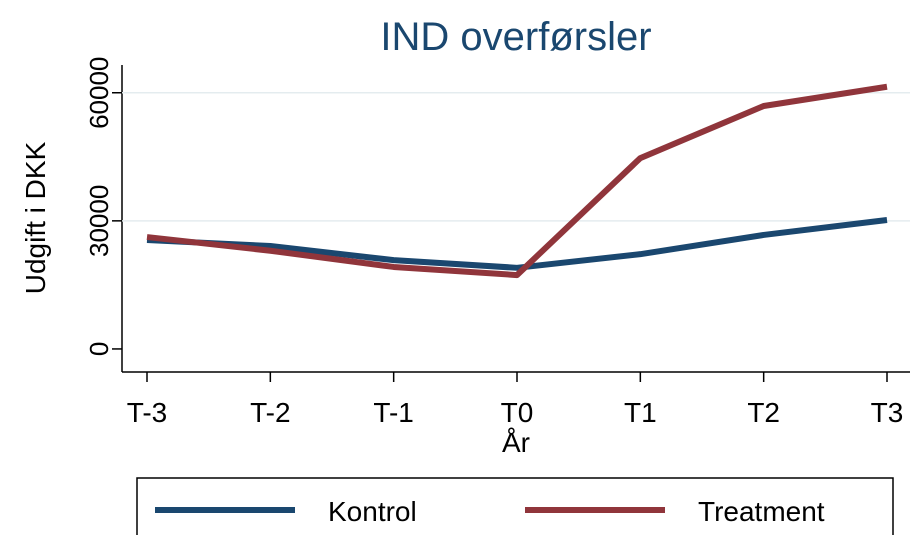 Image resolution: width=914 pixels, height=535 pixels. I want to click on y-tick-label: 0, so click(99, 349).